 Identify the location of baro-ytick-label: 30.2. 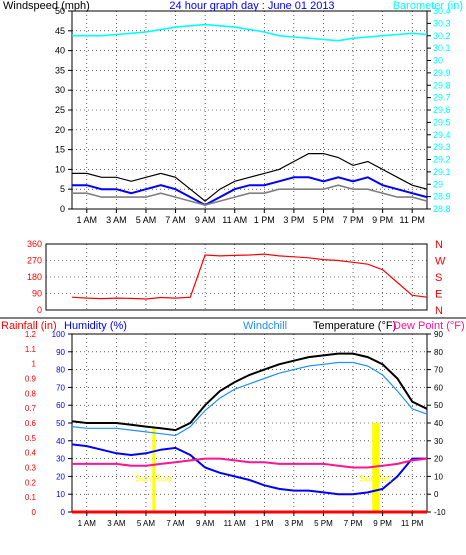
(442, 36).